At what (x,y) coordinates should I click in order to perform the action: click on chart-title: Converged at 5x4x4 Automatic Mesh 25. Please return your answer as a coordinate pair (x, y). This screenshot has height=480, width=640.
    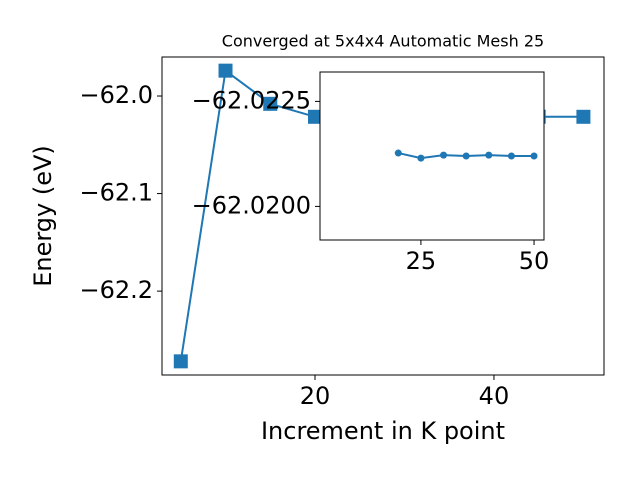
    Looking at the image, I should click on (383, 41).